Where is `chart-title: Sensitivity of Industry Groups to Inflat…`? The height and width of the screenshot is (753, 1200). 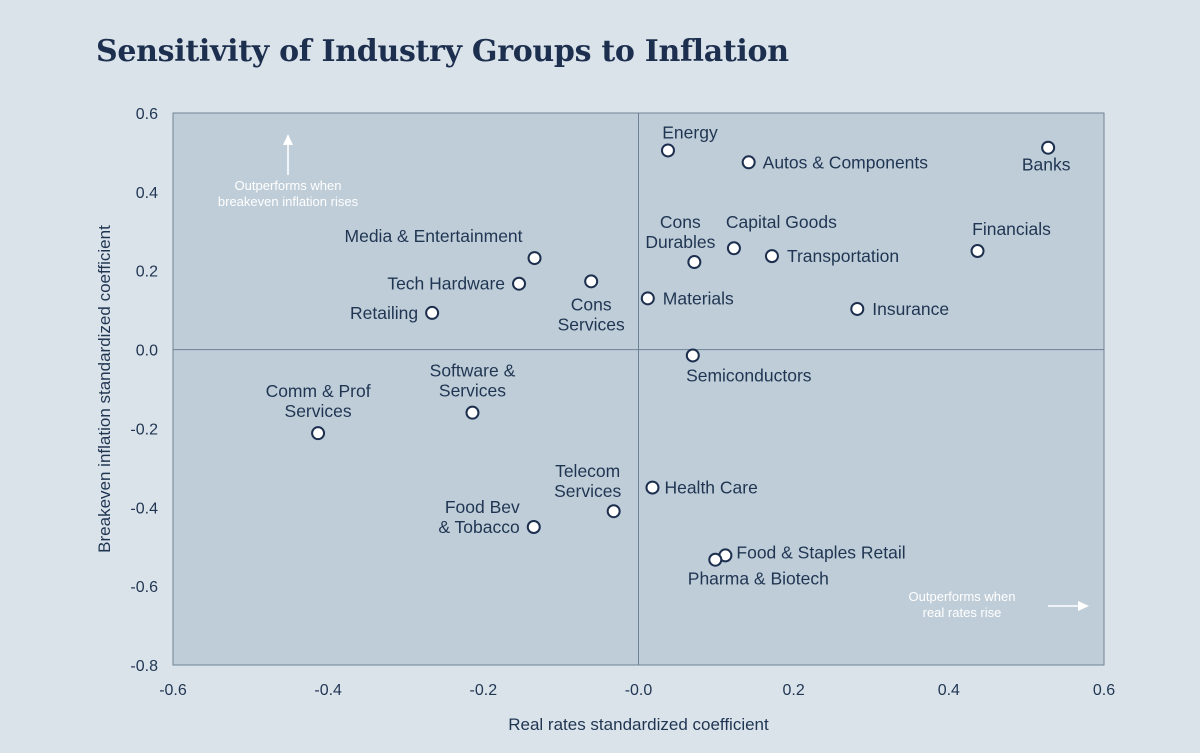
chart-title: Sensitivity of Industry Groups to Inflat… is located at coordinates (442, 51).